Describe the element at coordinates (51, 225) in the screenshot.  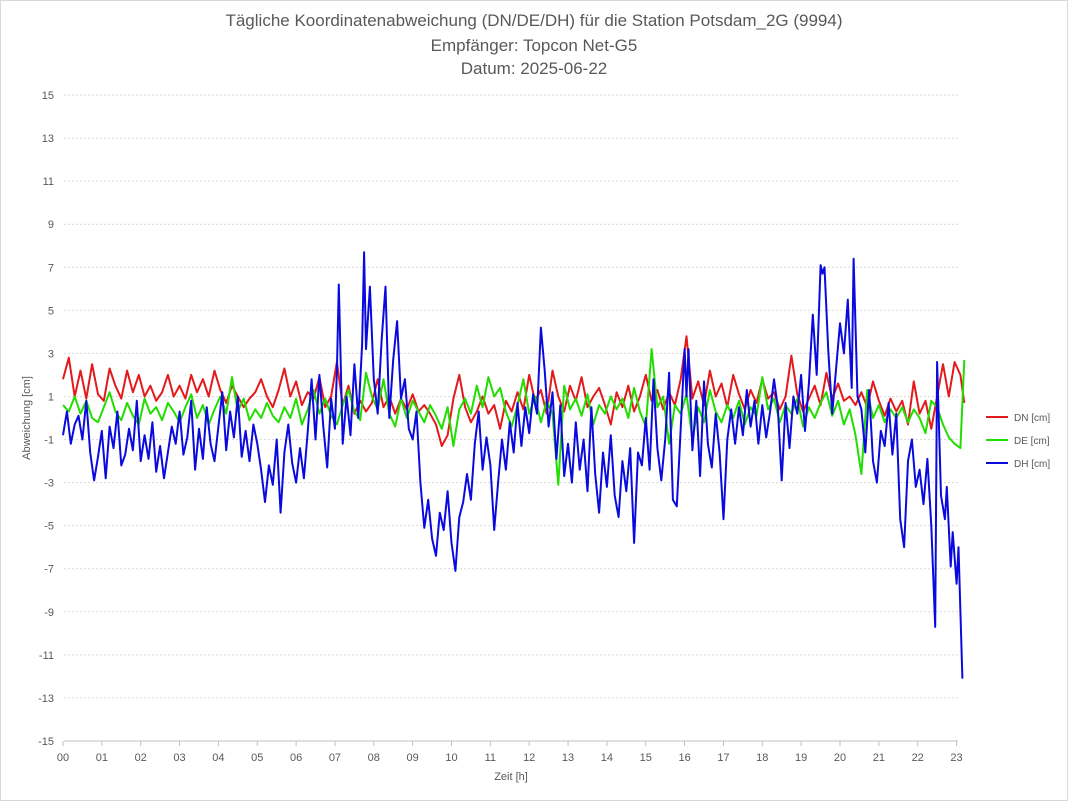
I see `y-tick-label: 9` at that location.